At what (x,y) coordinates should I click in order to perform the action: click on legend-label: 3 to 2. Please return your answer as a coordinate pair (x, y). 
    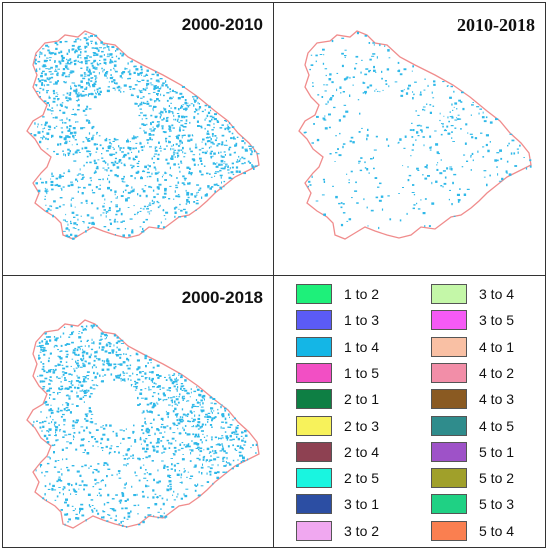
    Looking at the image, I should click on (362, 530).